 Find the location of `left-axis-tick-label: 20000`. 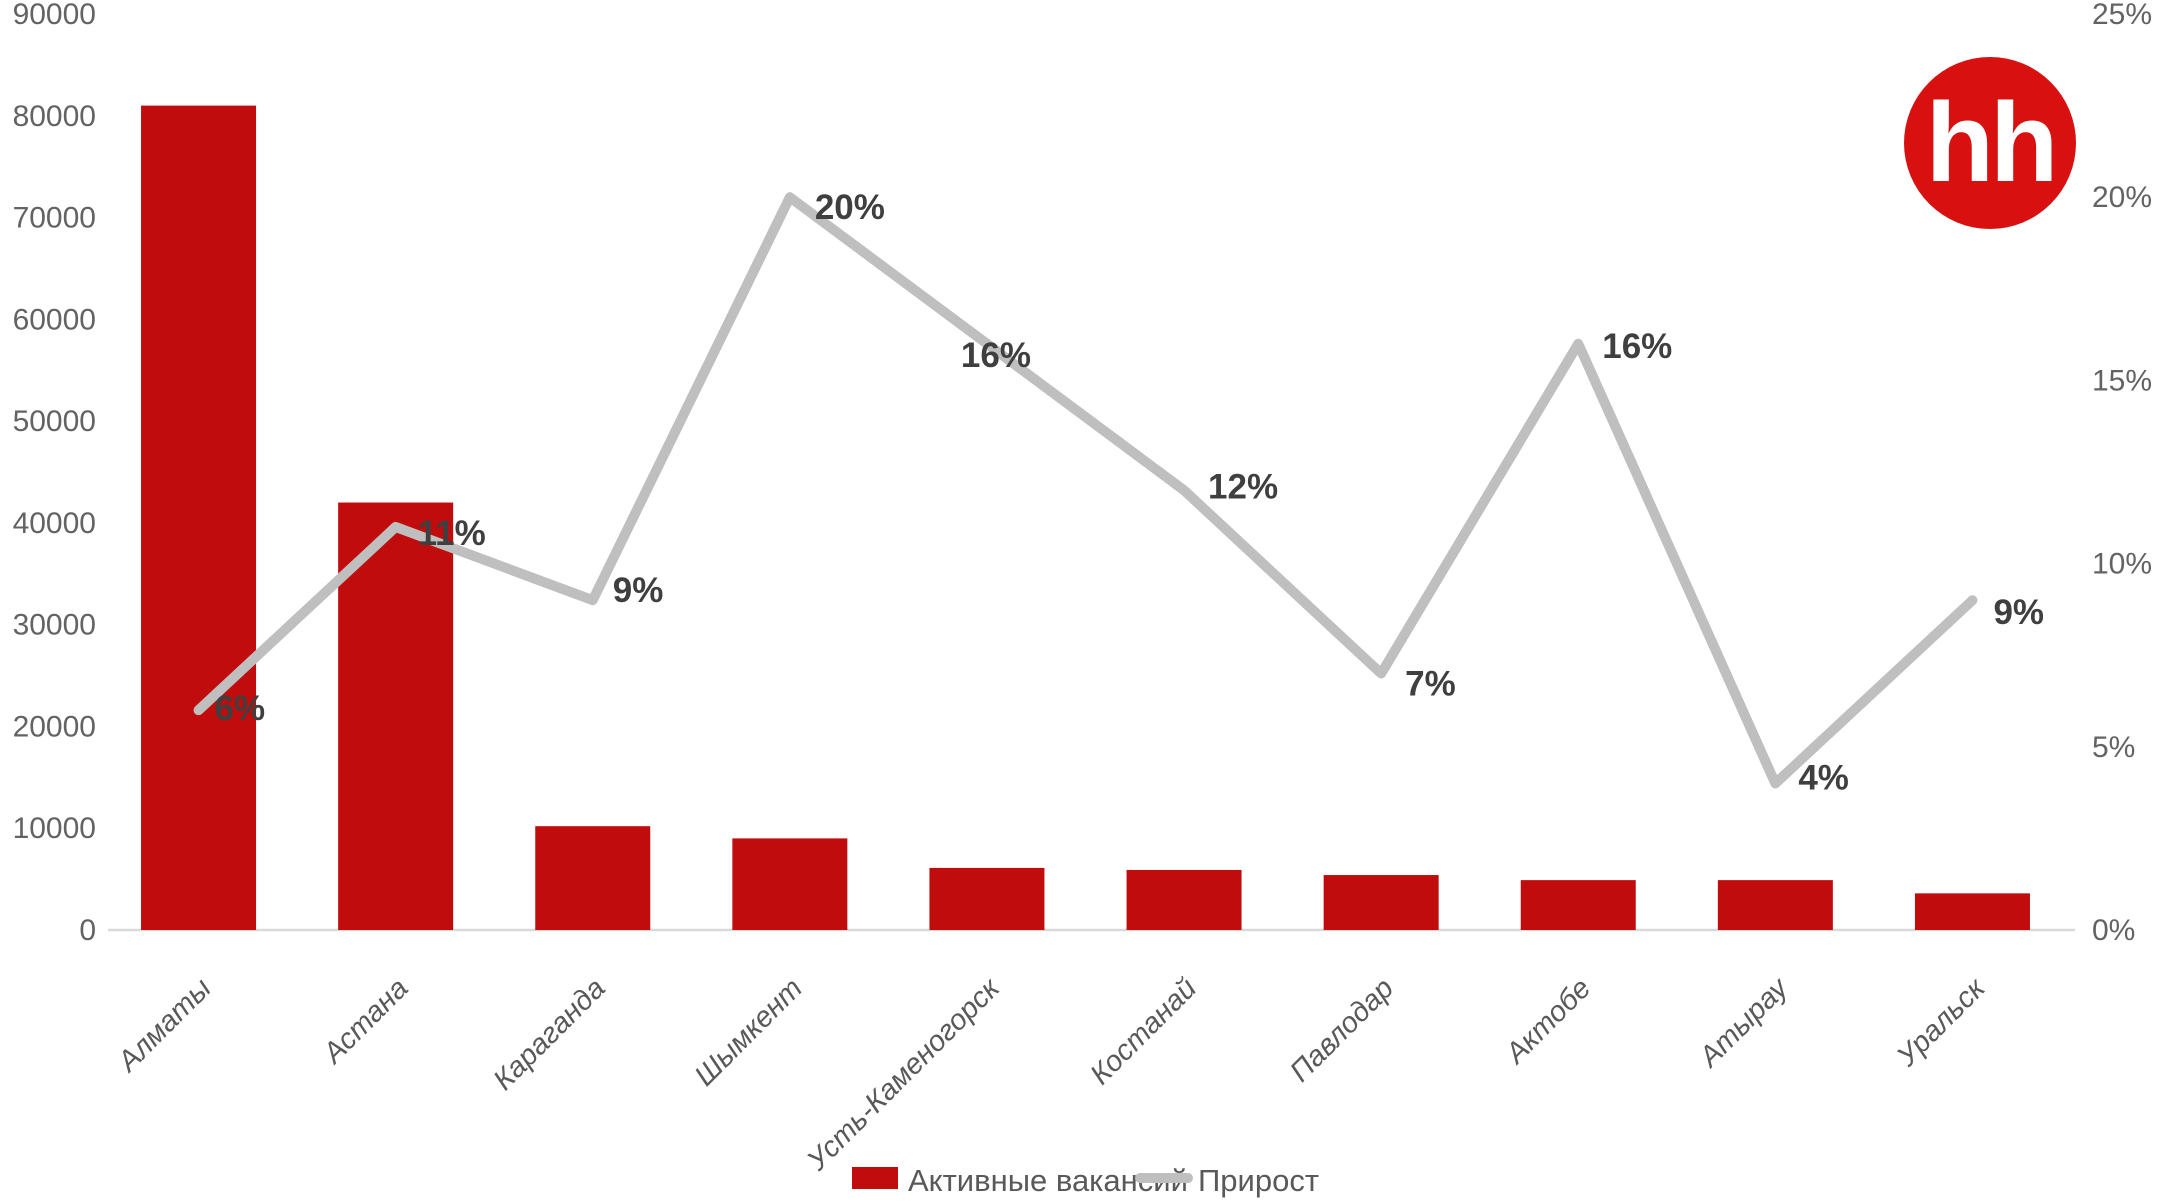

left-axis-tick-label: 20000 is located at coordinates (54, 726).